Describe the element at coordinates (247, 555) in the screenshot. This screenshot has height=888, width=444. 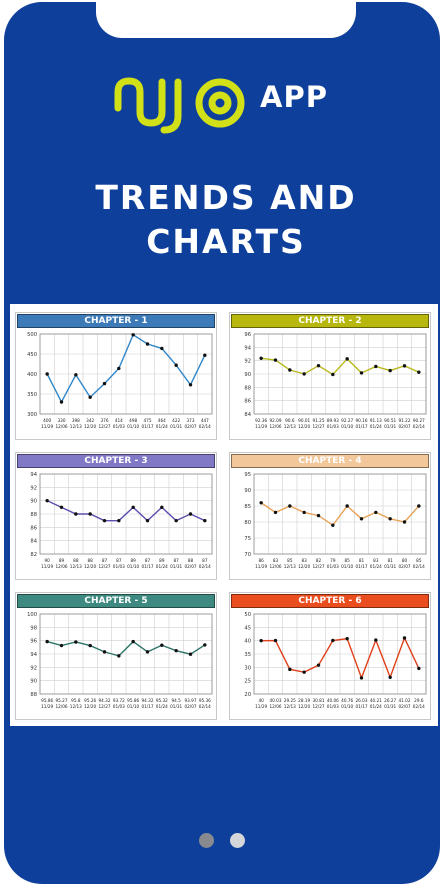
I see `y-tick-label: 70` at that location.